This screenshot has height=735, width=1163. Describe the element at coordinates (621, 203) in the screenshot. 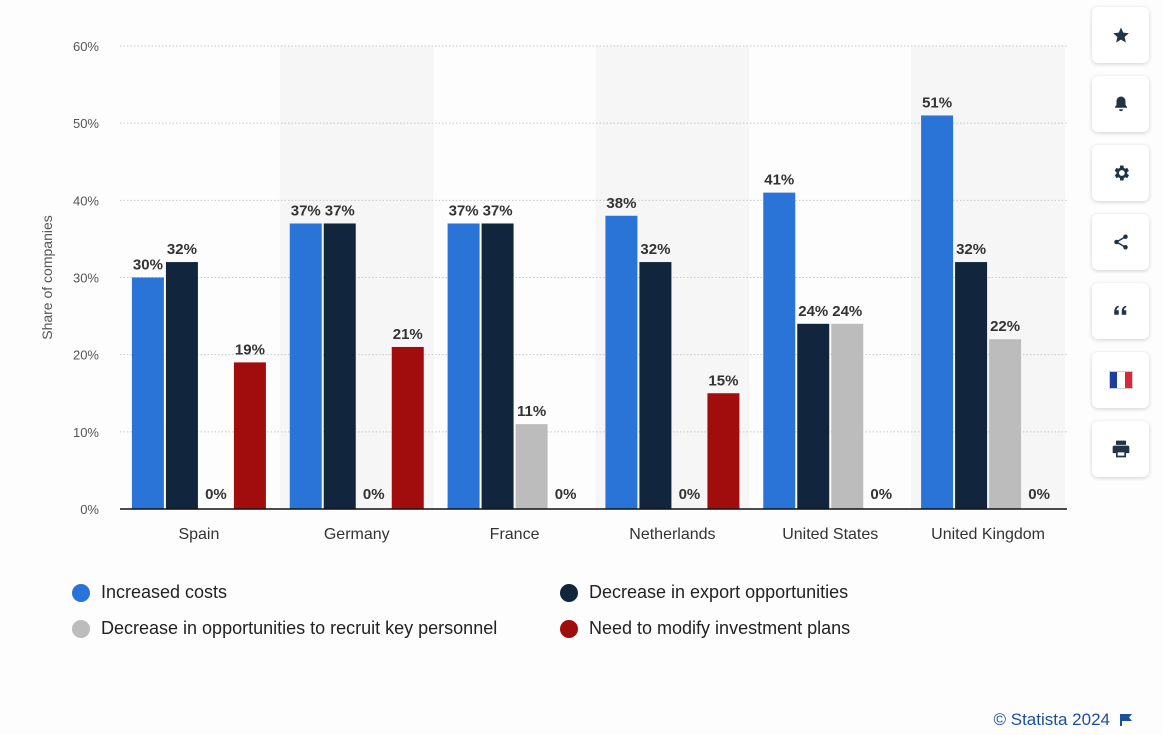

I see `data-label: 38%` at that location.